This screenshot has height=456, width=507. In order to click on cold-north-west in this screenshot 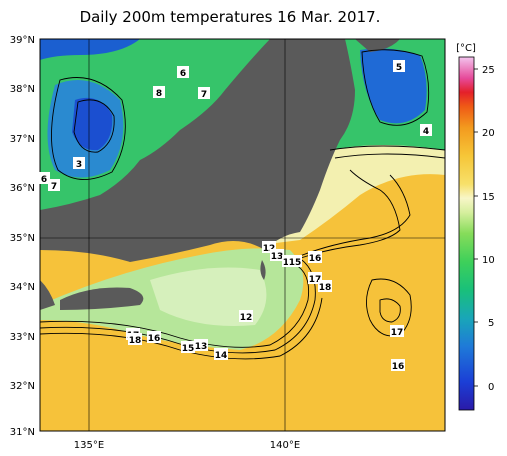, I will do `click(90, 49)`.